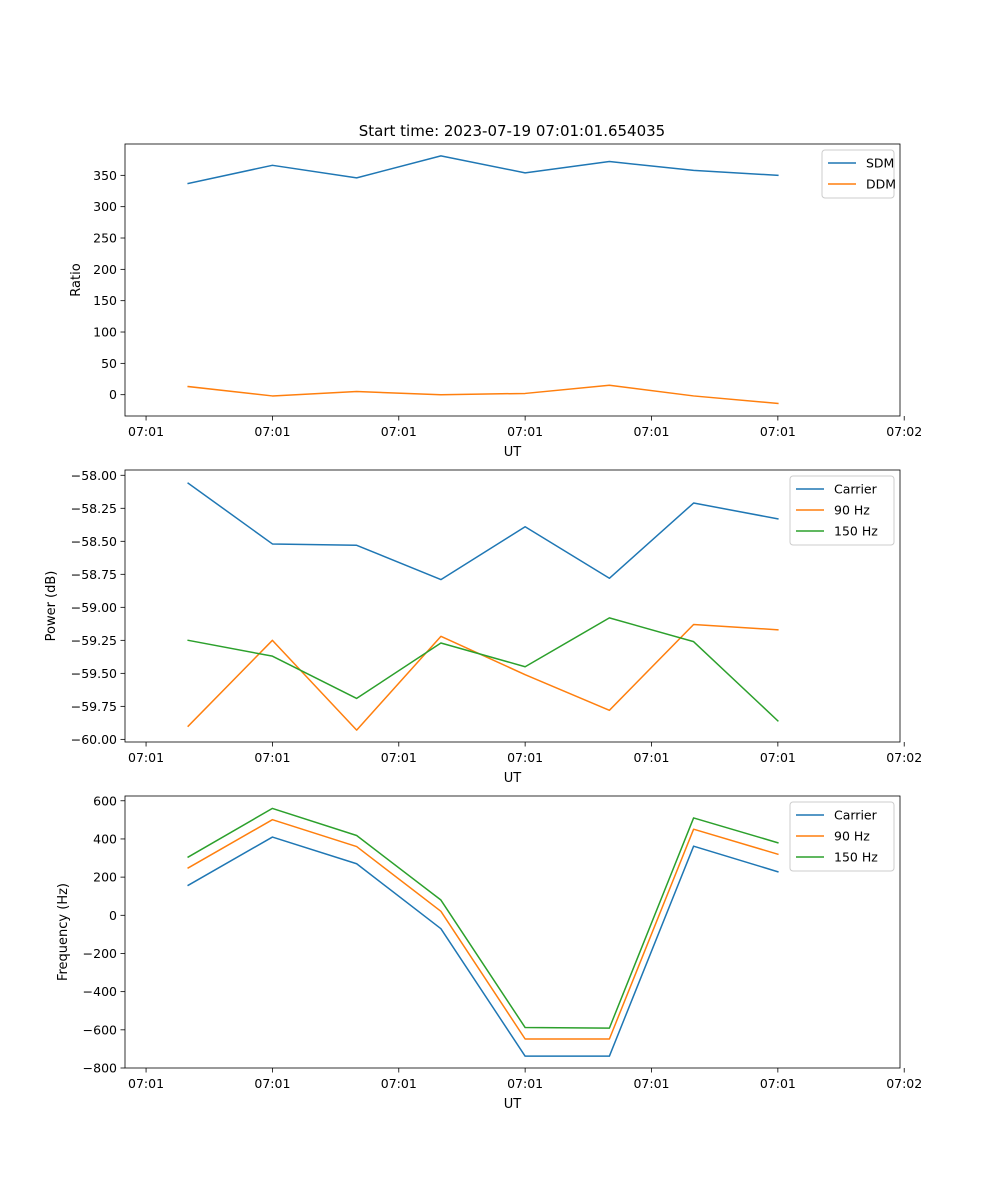 This screenshot has width=1000, height=1204. What do you see at coordinates (105, 800) in the screenshot?
I see `y-tick-label: 600` at bounding box center [105, 800].